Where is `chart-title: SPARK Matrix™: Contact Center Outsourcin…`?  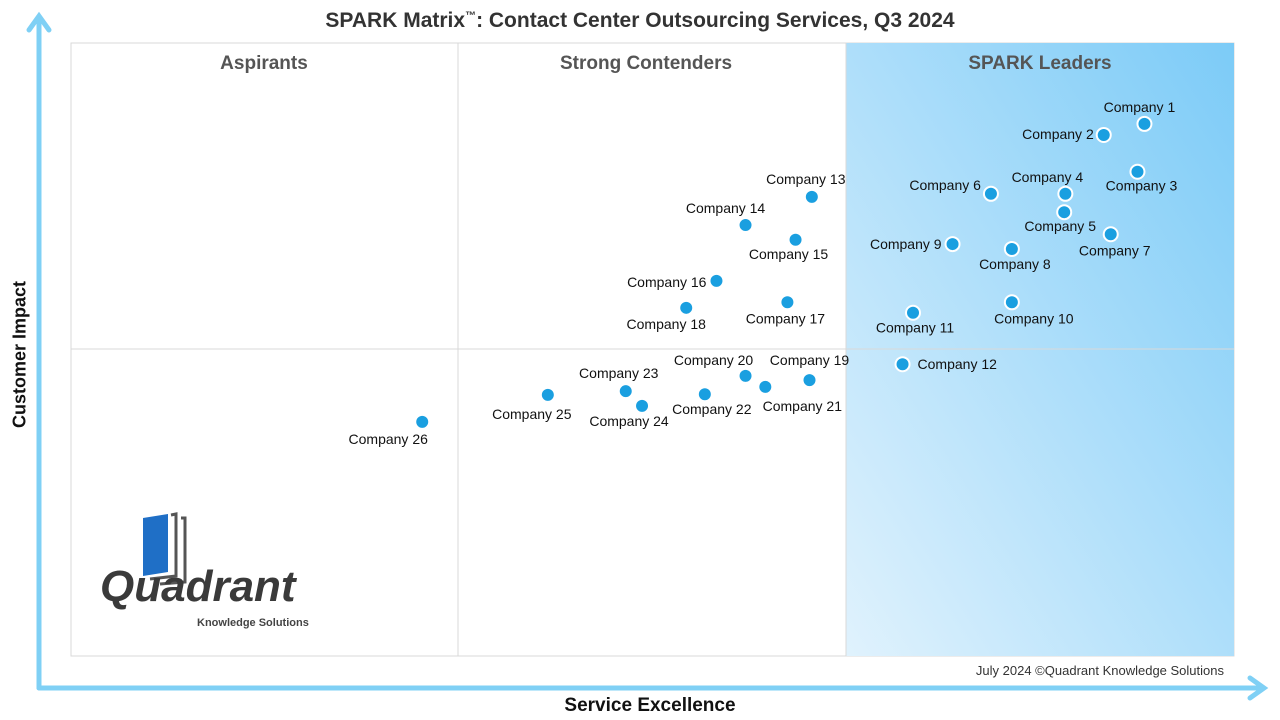
chart-title: SPARK Matrix™: Contact Center Outsourcin… is located at coordinates (640, 21).